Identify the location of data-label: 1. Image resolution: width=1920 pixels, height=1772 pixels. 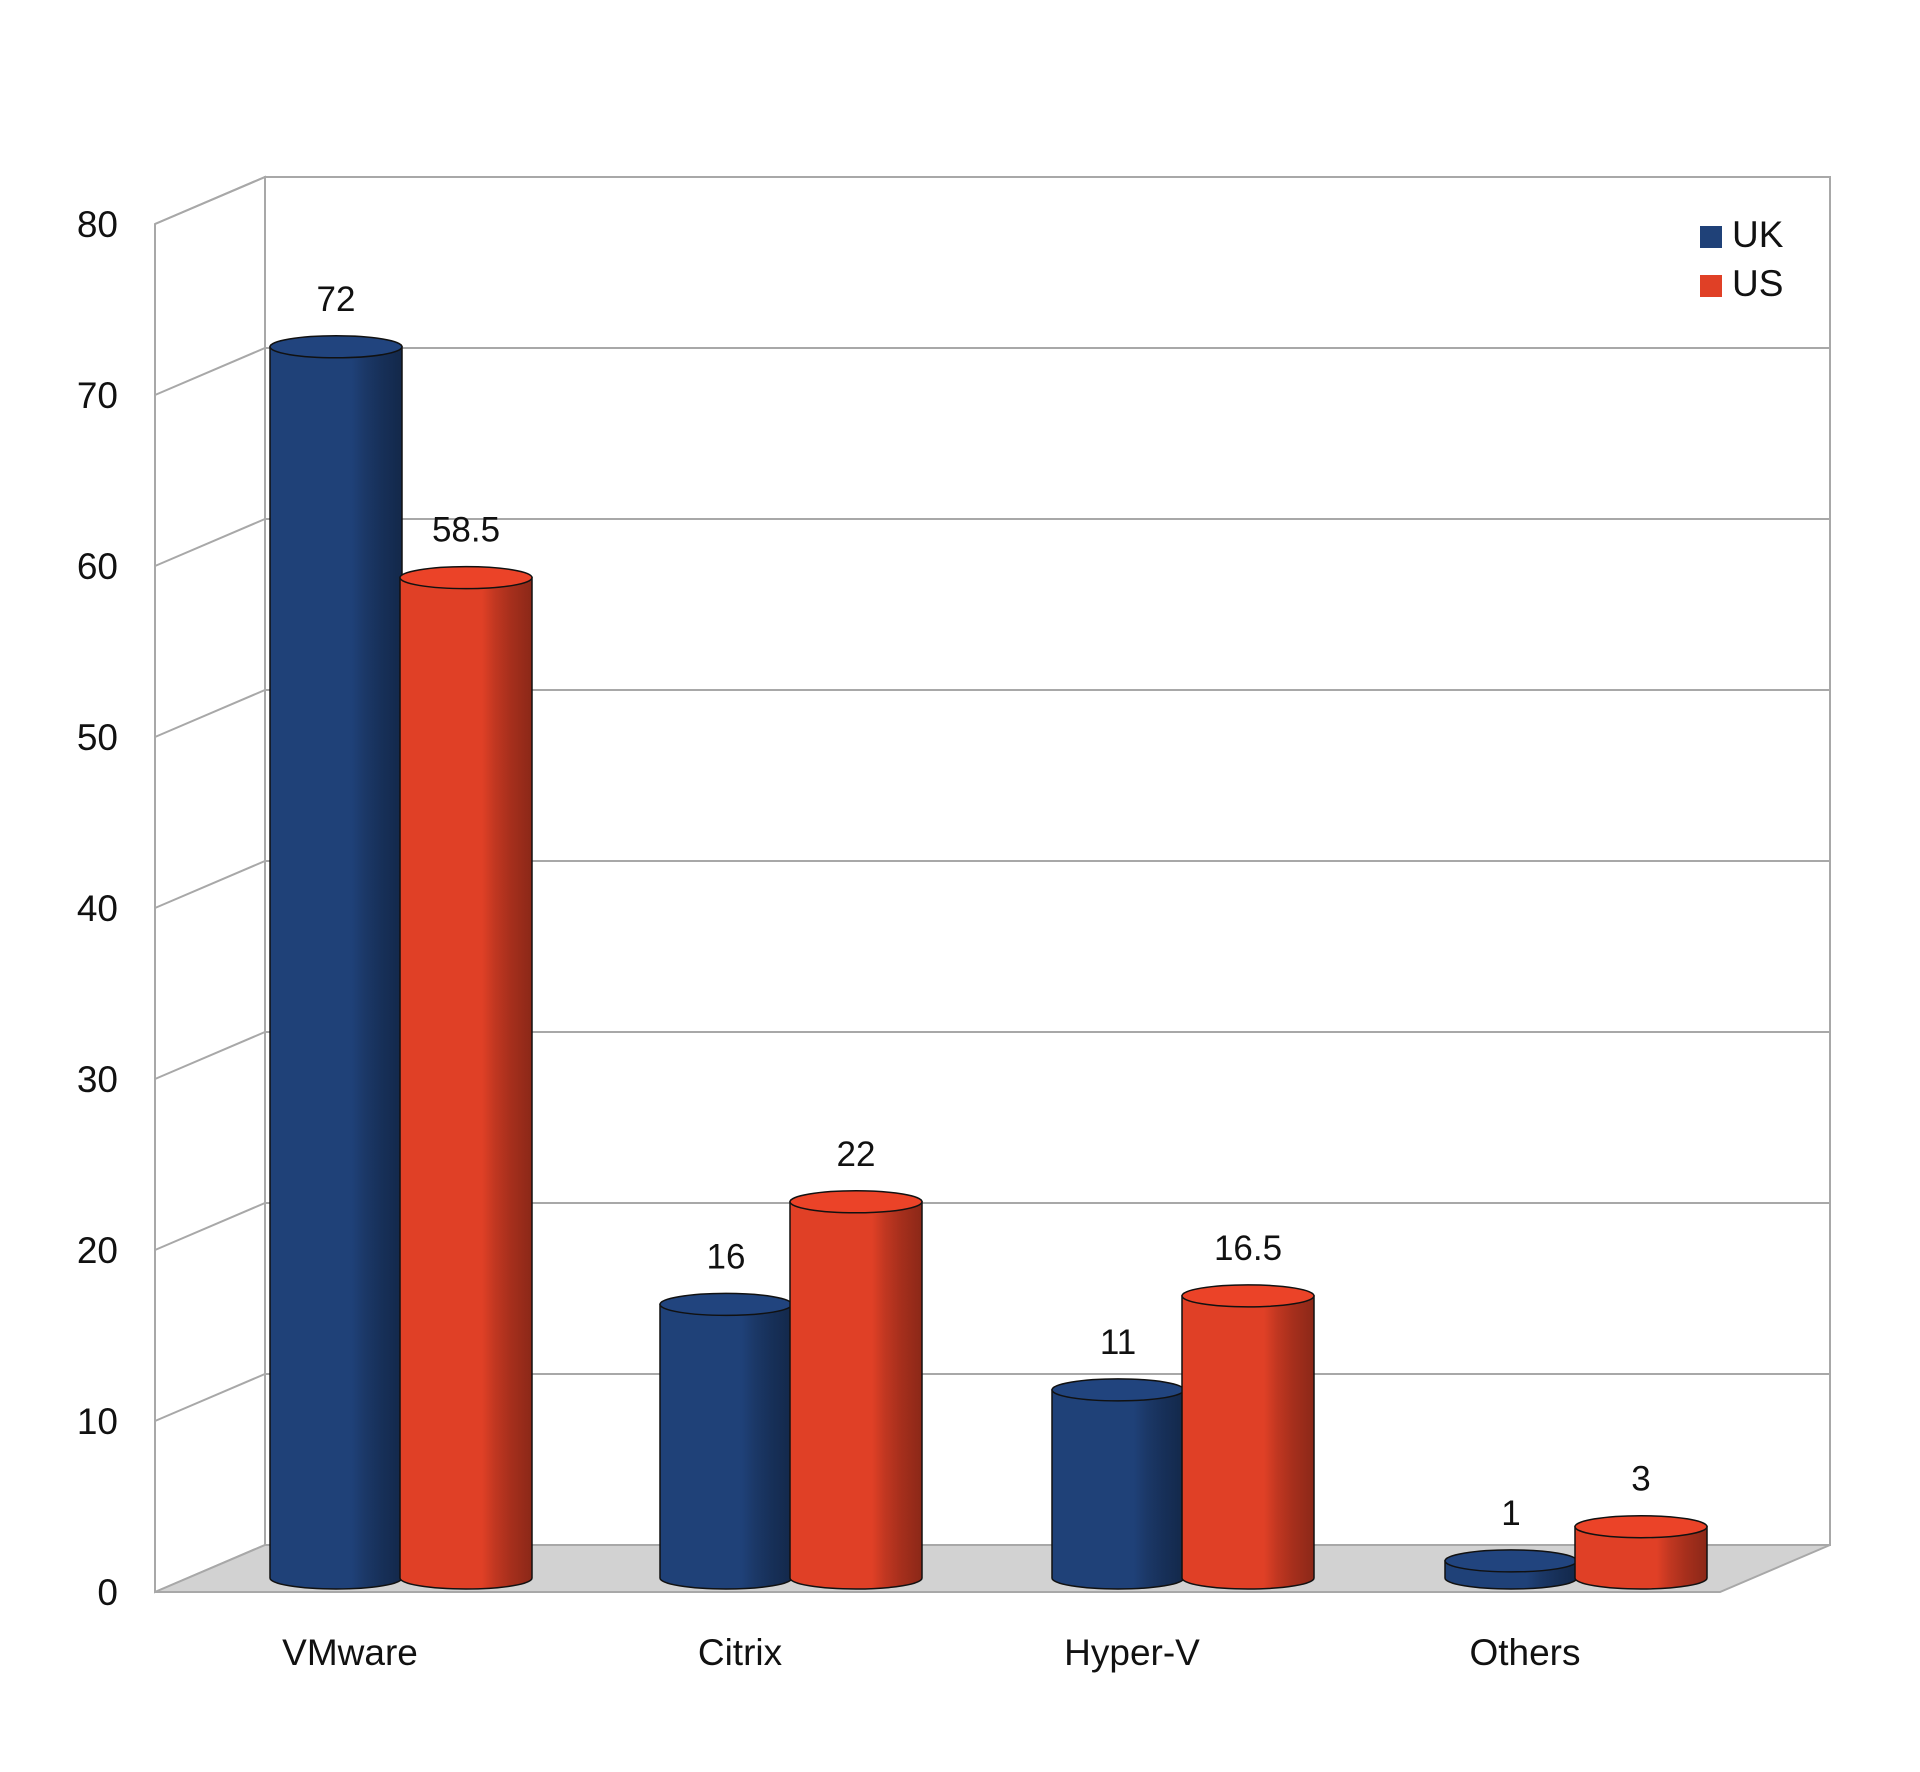
(1510, 1513).